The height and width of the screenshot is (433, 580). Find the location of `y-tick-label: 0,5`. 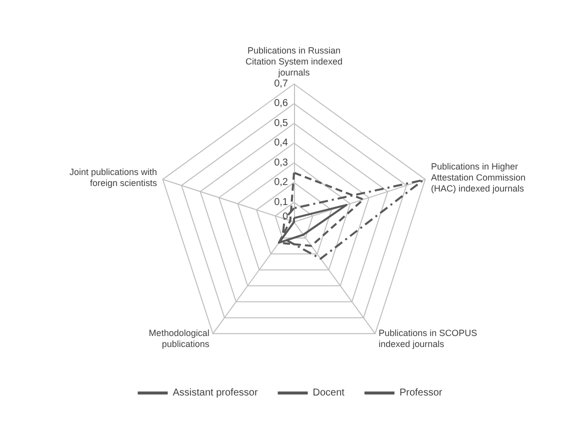

y-tick-label: 0,5 is located at coordinates (281, 123).